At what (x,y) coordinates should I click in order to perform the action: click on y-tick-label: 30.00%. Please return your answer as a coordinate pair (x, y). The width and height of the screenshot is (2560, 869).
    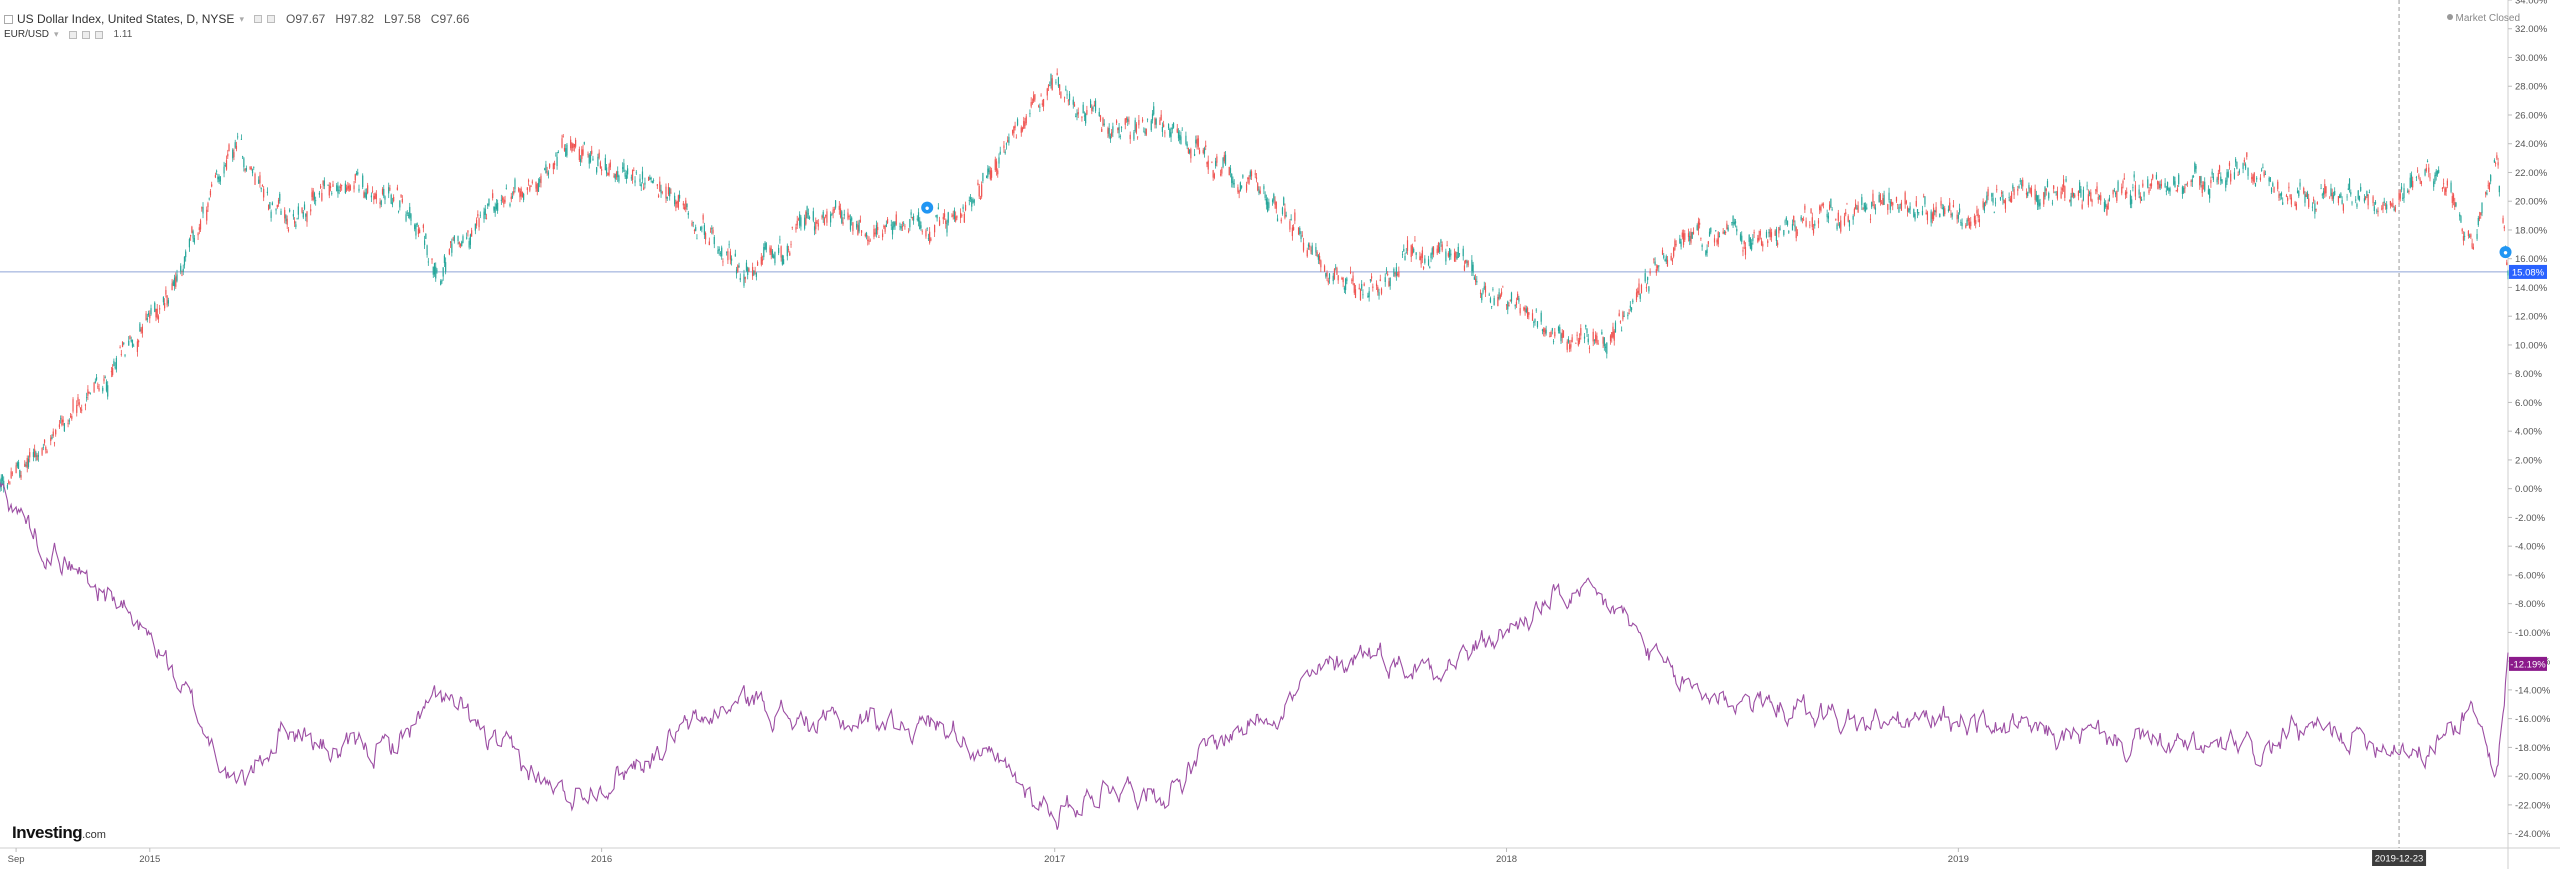
    Looking at the image, I should click on (2531, 58).